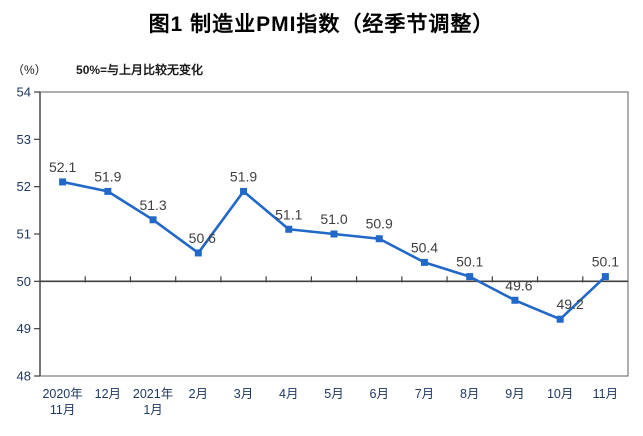  What do you see at coordinates (605, 394) in the screenshot?
I see `x-tick-label: 11月` at bounding box center [605, 394].